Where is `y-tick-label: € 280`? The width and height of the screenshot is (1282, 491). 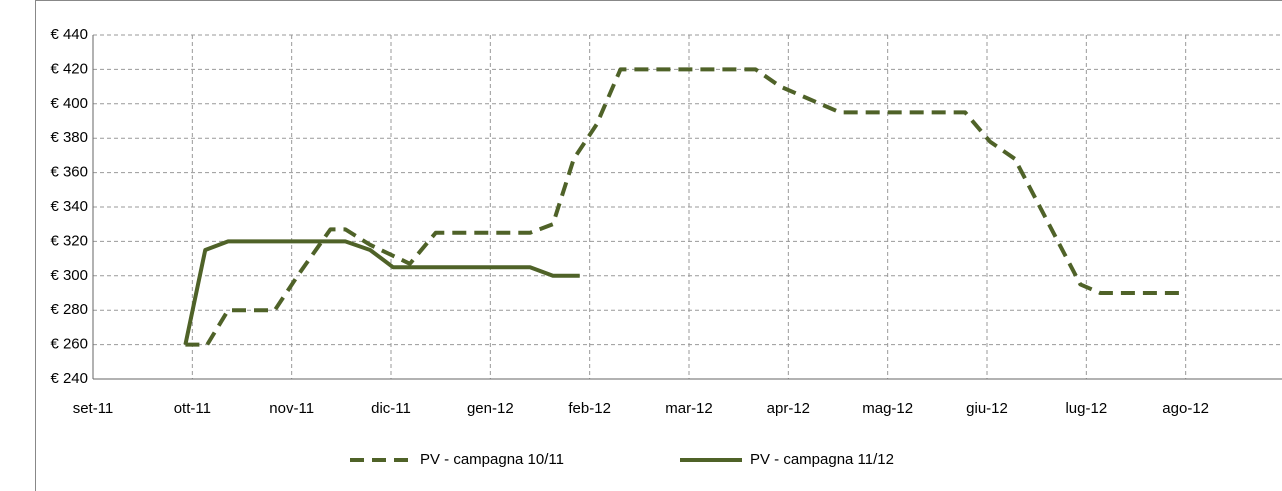 y-tick-label: € 280 is located at coordinates (69, 309).